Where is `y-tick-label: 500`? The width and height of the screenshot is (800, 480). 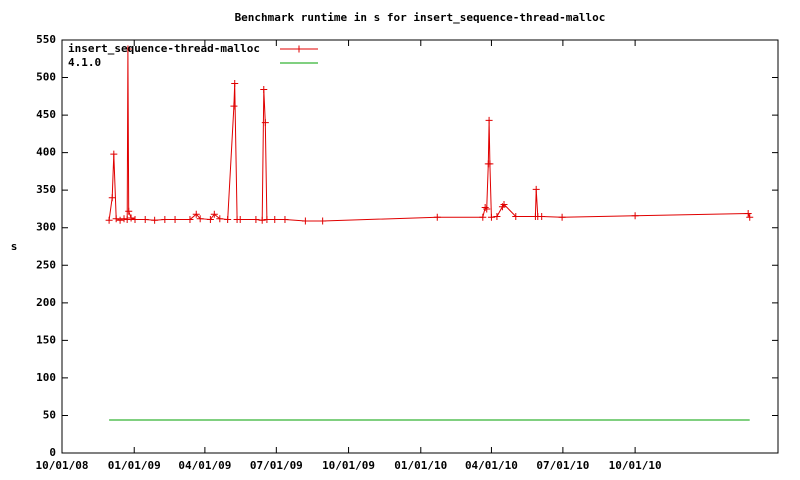 y-tick-label: 500 is located at coordinates (46, 77).